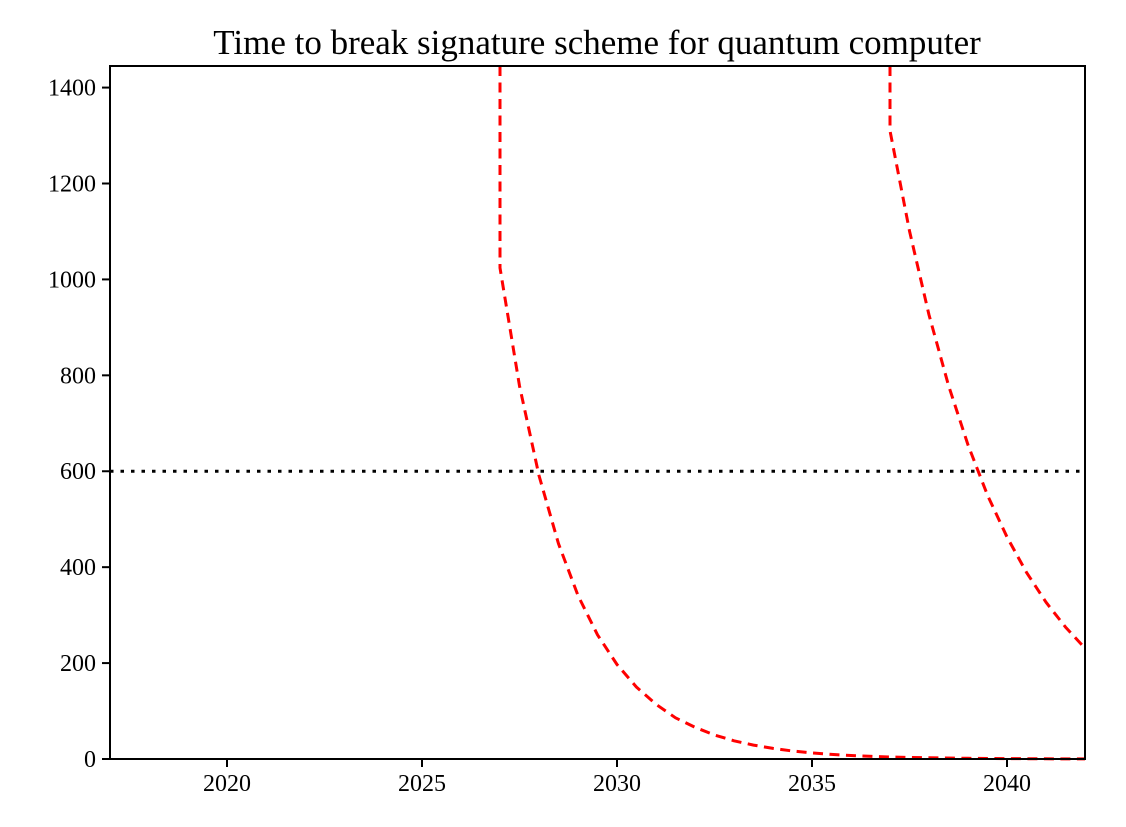 This screenshot has height=827, width=1126. What do you see at coordinates (72, 184) in the screenshot?
I see `y-tick-label: 1200` at bounding box center [72, 184].